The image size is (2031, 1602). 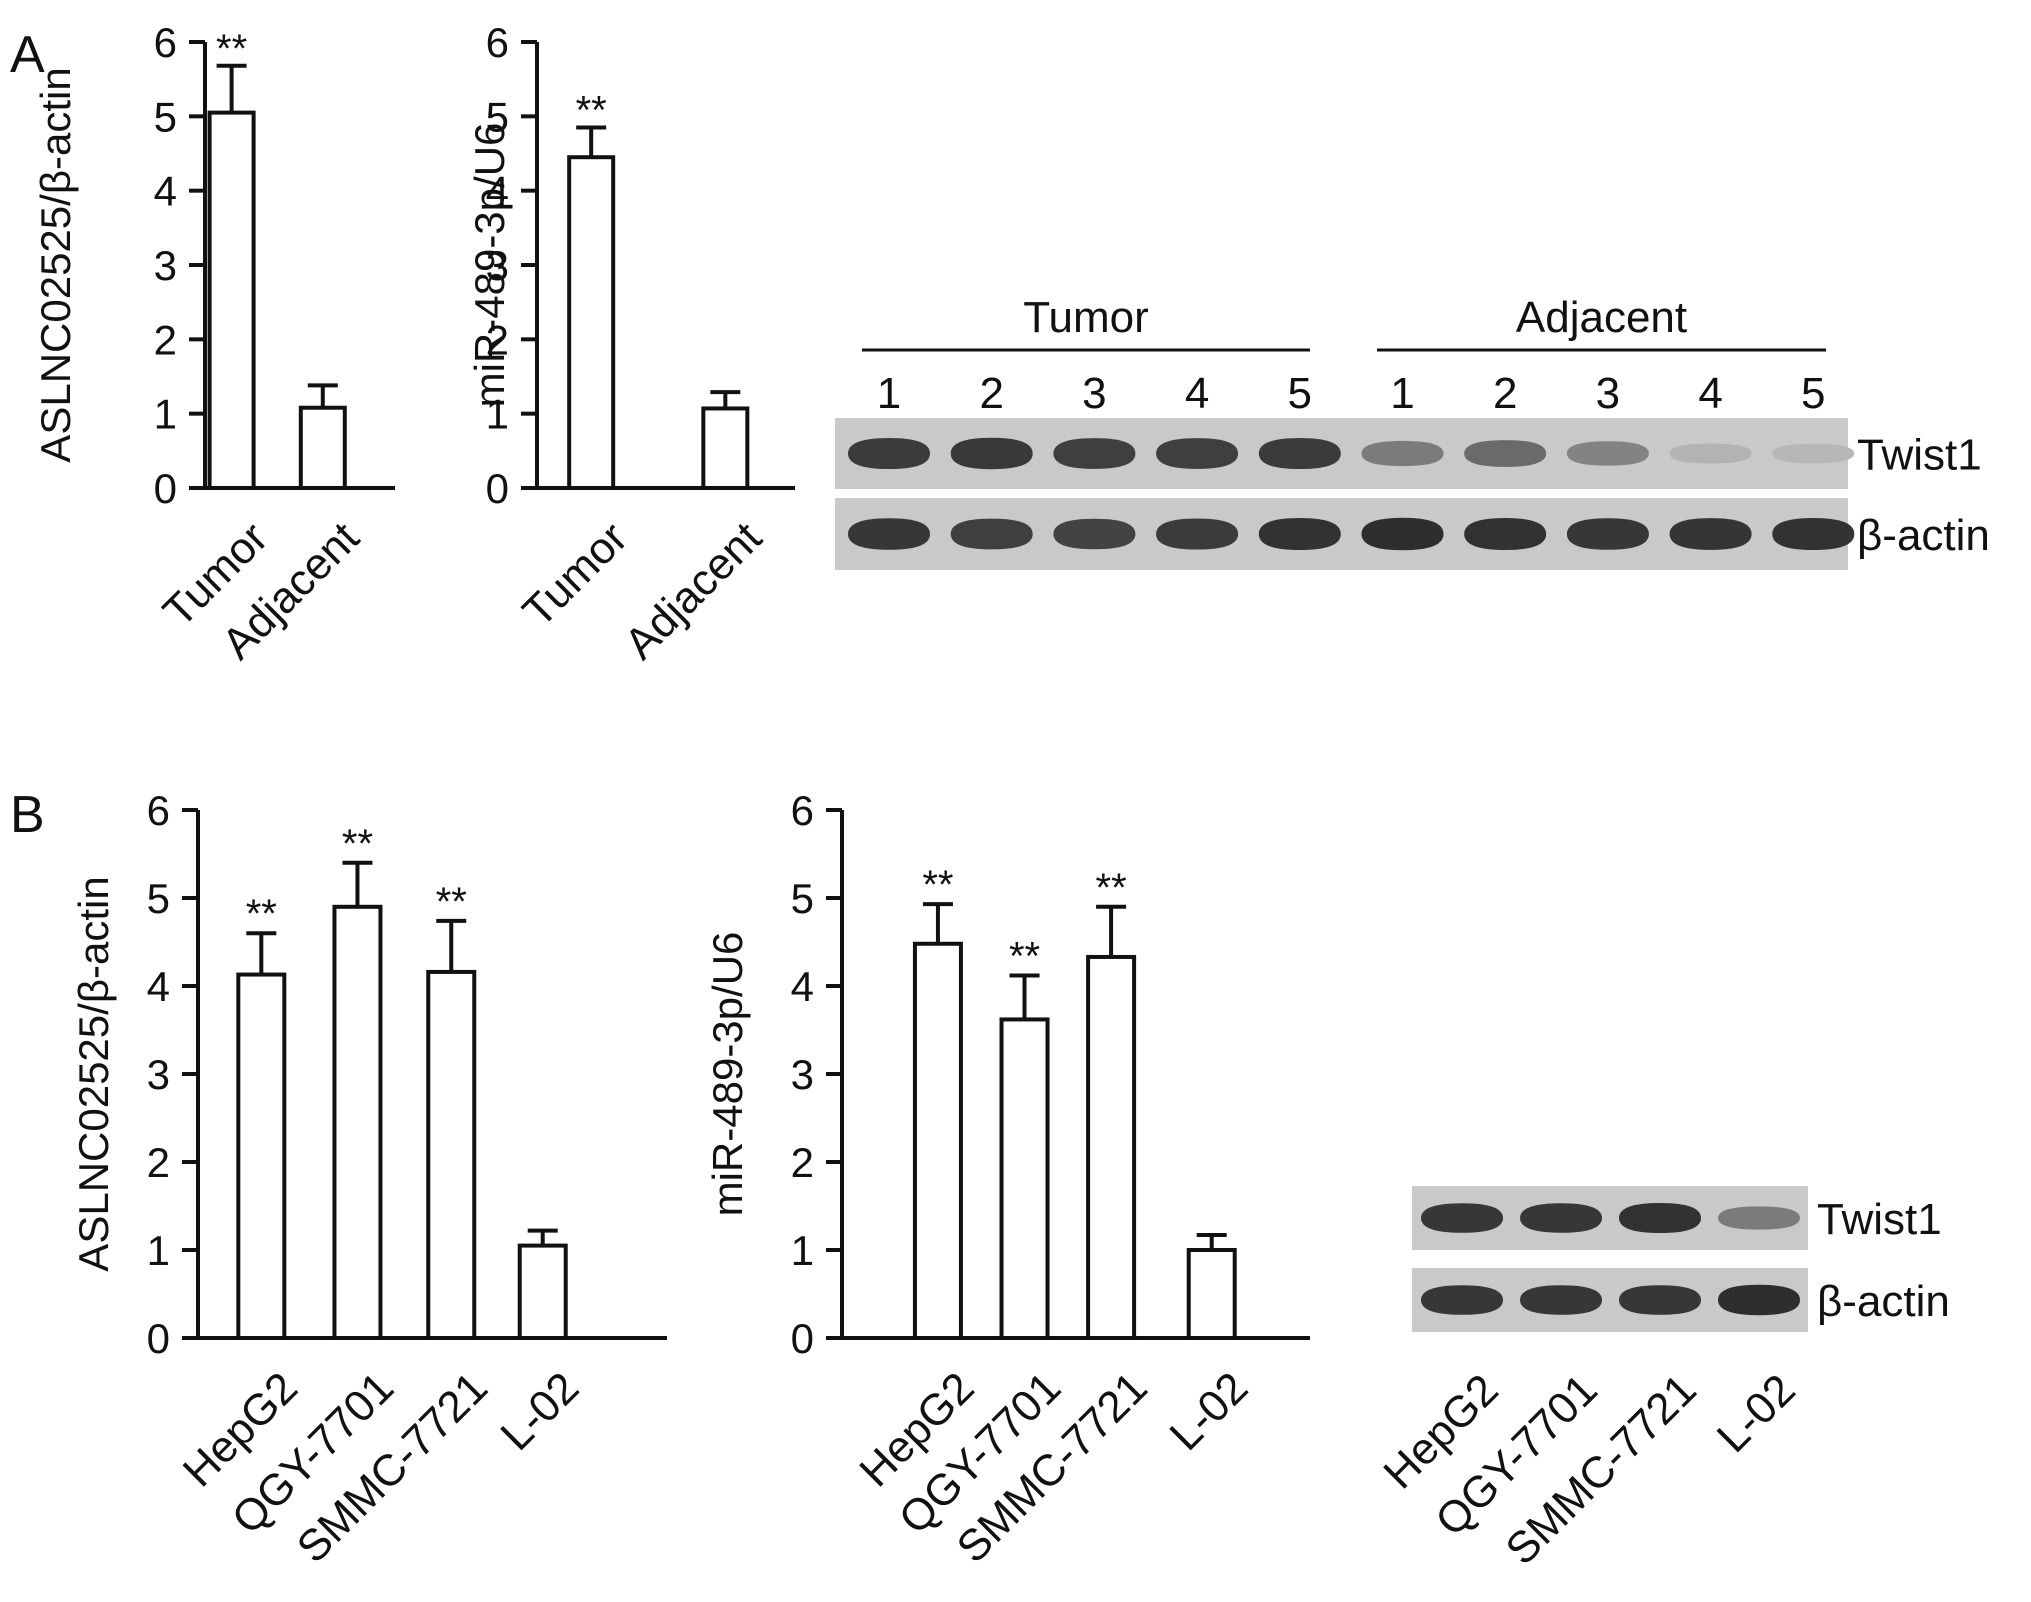 What do you see at coordinates (1601, 317) in the screenshot?
I see `group-label: Adjacent` at bounding box center [1601, 317].